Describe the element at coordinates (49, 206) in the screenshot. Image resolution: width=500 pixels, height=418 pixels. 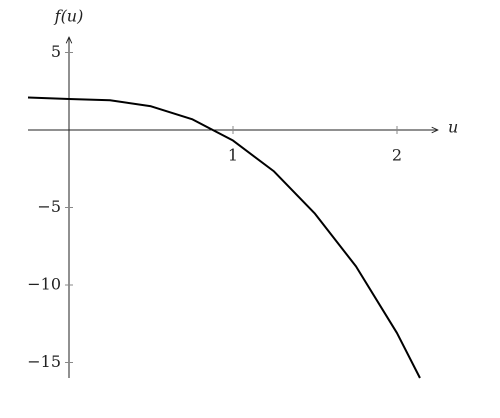
I see `y-tick-label: −5` at that location.